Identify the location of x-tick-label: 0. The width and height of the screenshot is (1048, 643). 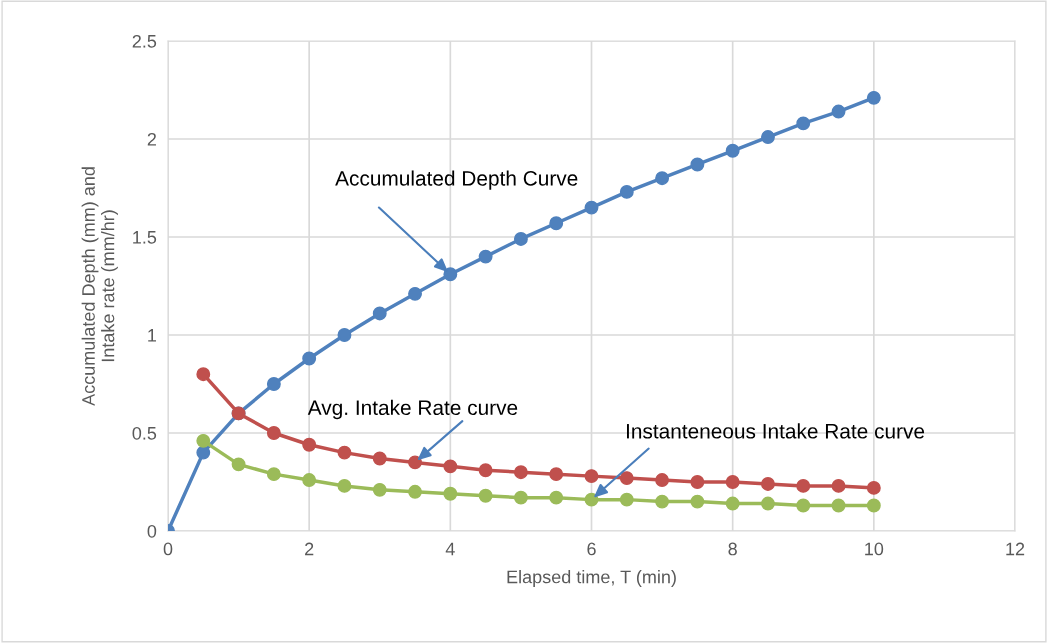
(168, 549).